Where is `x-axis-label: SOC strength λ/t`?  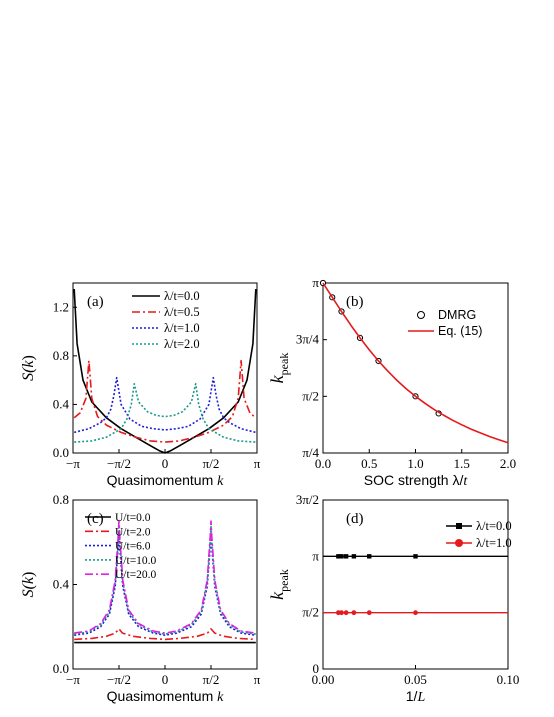
x-axis-label: SOC strength λ/t is located at coordinates (416, 480).